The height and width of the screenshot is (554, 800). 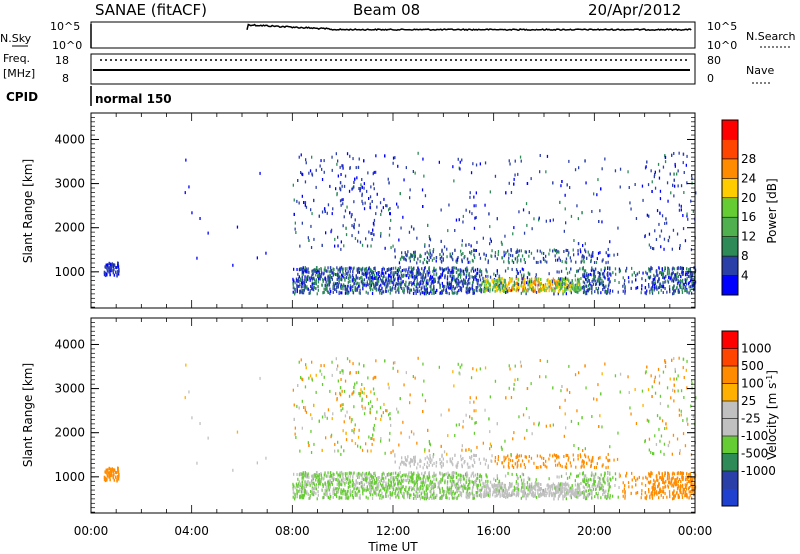 What do you see at coordinates (133, 99) in the screenshot?
I see `cpid-value: normal 150` at bounding box center [133, 99].